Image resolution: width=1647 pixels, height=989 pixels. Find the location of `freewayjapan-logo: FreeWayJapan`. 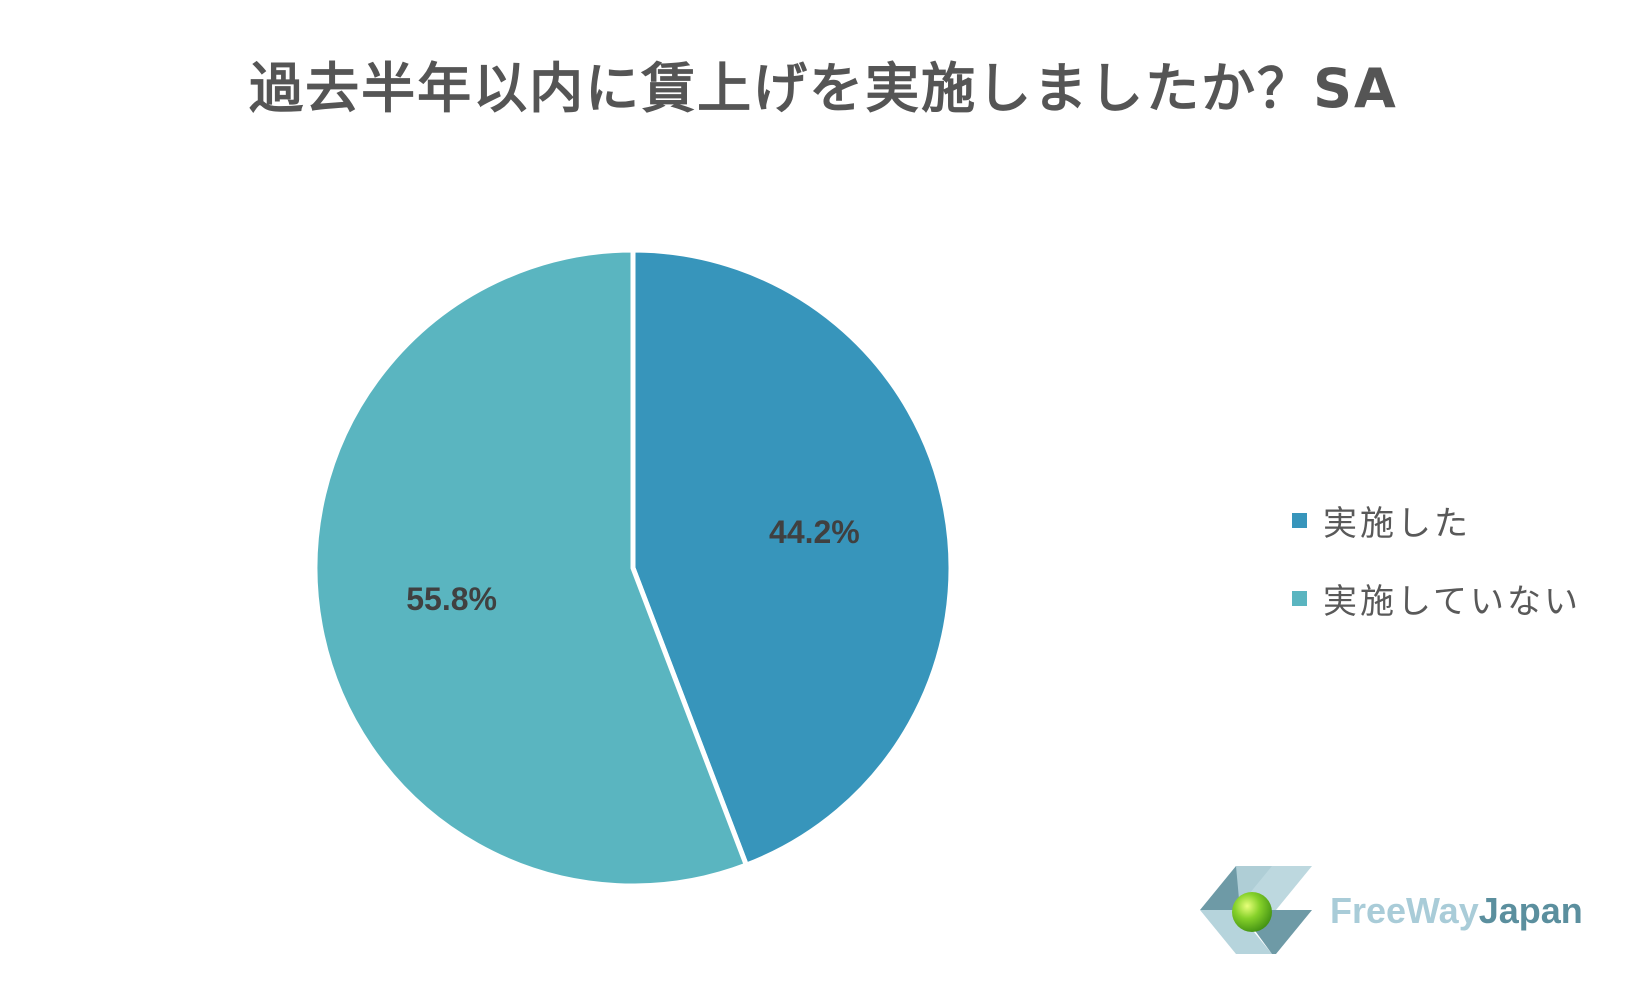

freewayjapan-logo: FreeWayJapan is located at coordinates (1400, 912).